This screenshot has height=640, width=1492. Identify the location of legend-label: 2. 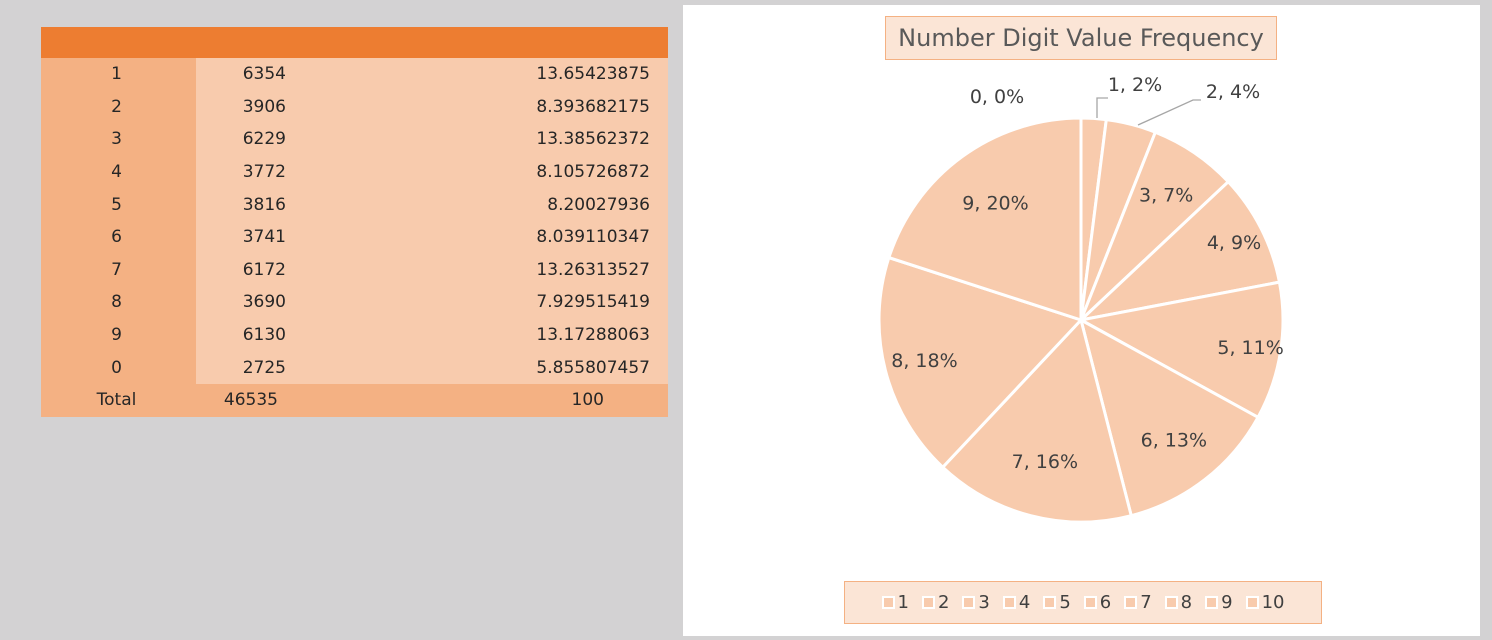
(943, 602).